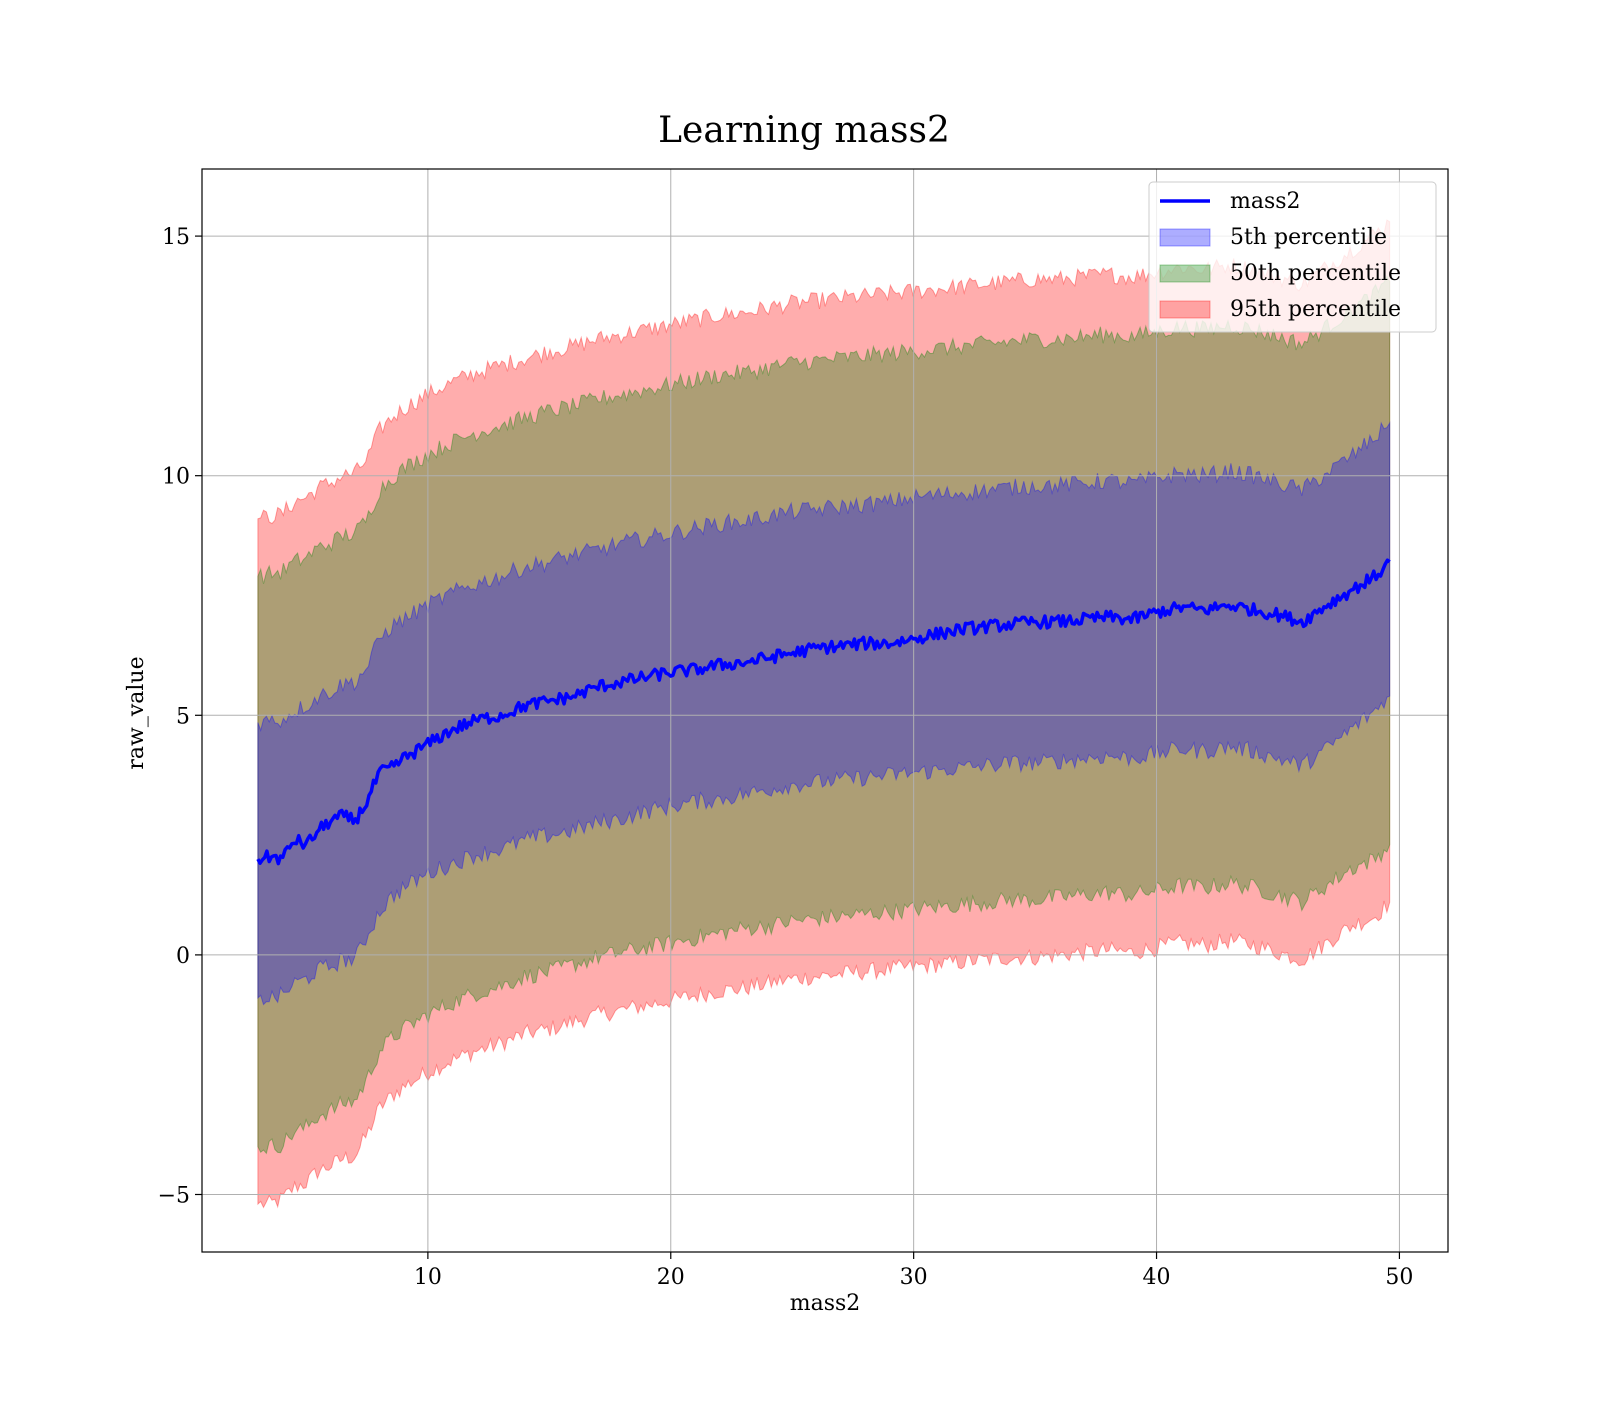 The height and width of the screenshot is (1405, 1600). I want to click on x-axis-ticks: 10 20 30 40 50, so click(913, 1271).